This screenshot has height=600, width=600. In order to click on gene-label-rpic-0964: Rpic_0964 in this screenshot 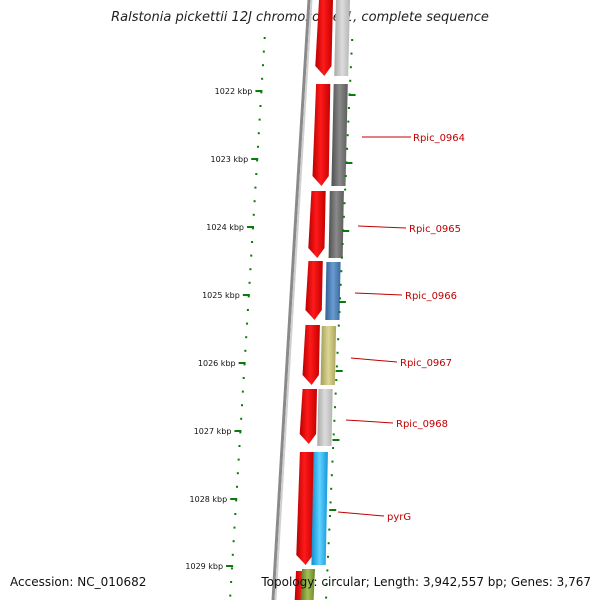, I will do `click(439, 138)`.